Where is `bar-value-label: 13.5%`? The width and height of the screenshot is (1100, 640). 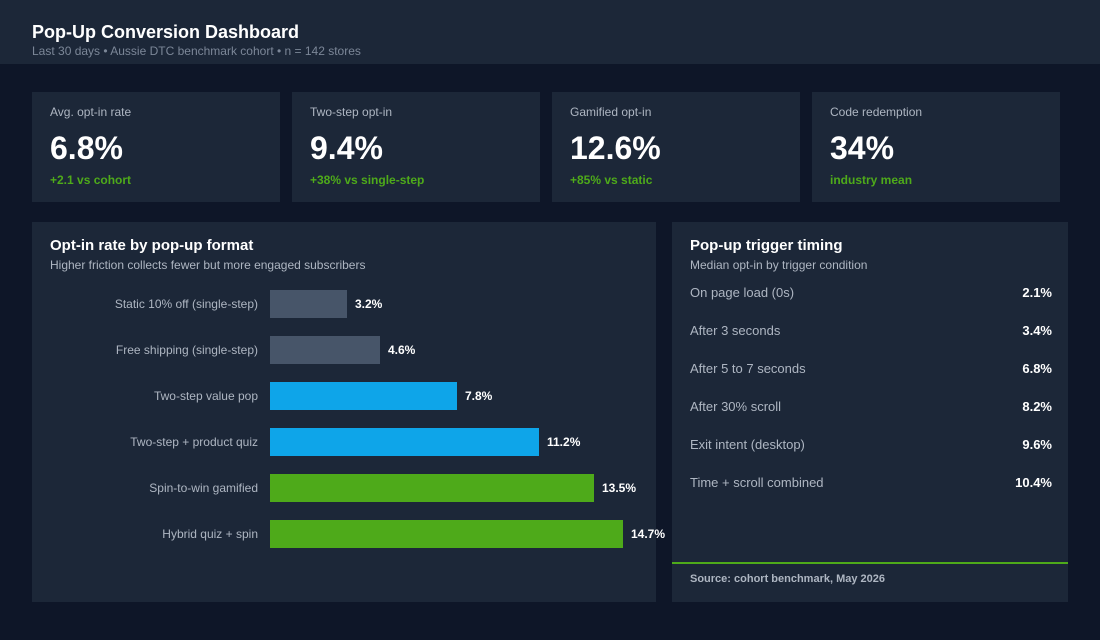 bar-value-label: 13.5% is located at coordinates (619, 488).